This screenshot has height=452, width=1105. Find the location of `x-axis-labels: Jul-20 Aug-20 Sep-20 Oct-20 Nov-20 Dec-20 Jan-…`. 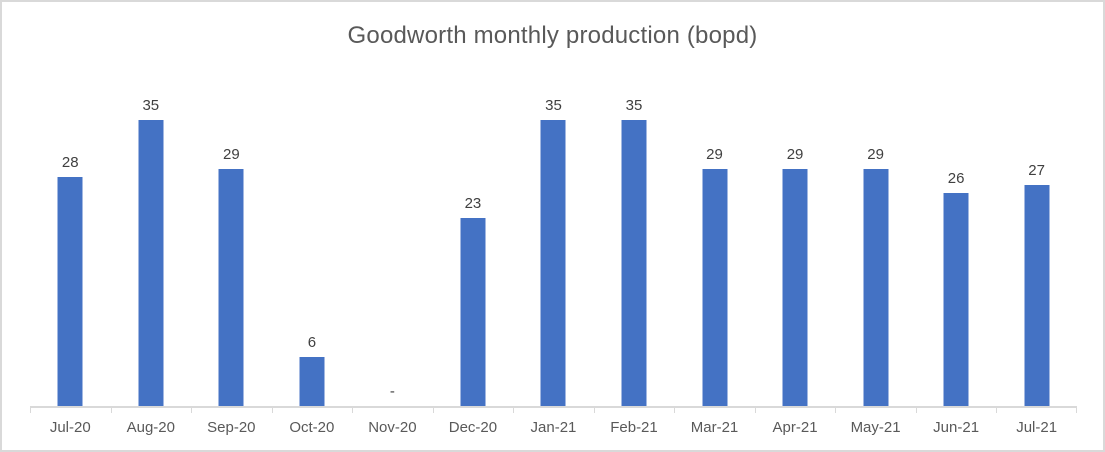

x-axis-labels: Jul-20 Aug-20 Sep-20 Oct-20 Nov-20 Dec-20 Jan-… is located at coordinates (553, 427).